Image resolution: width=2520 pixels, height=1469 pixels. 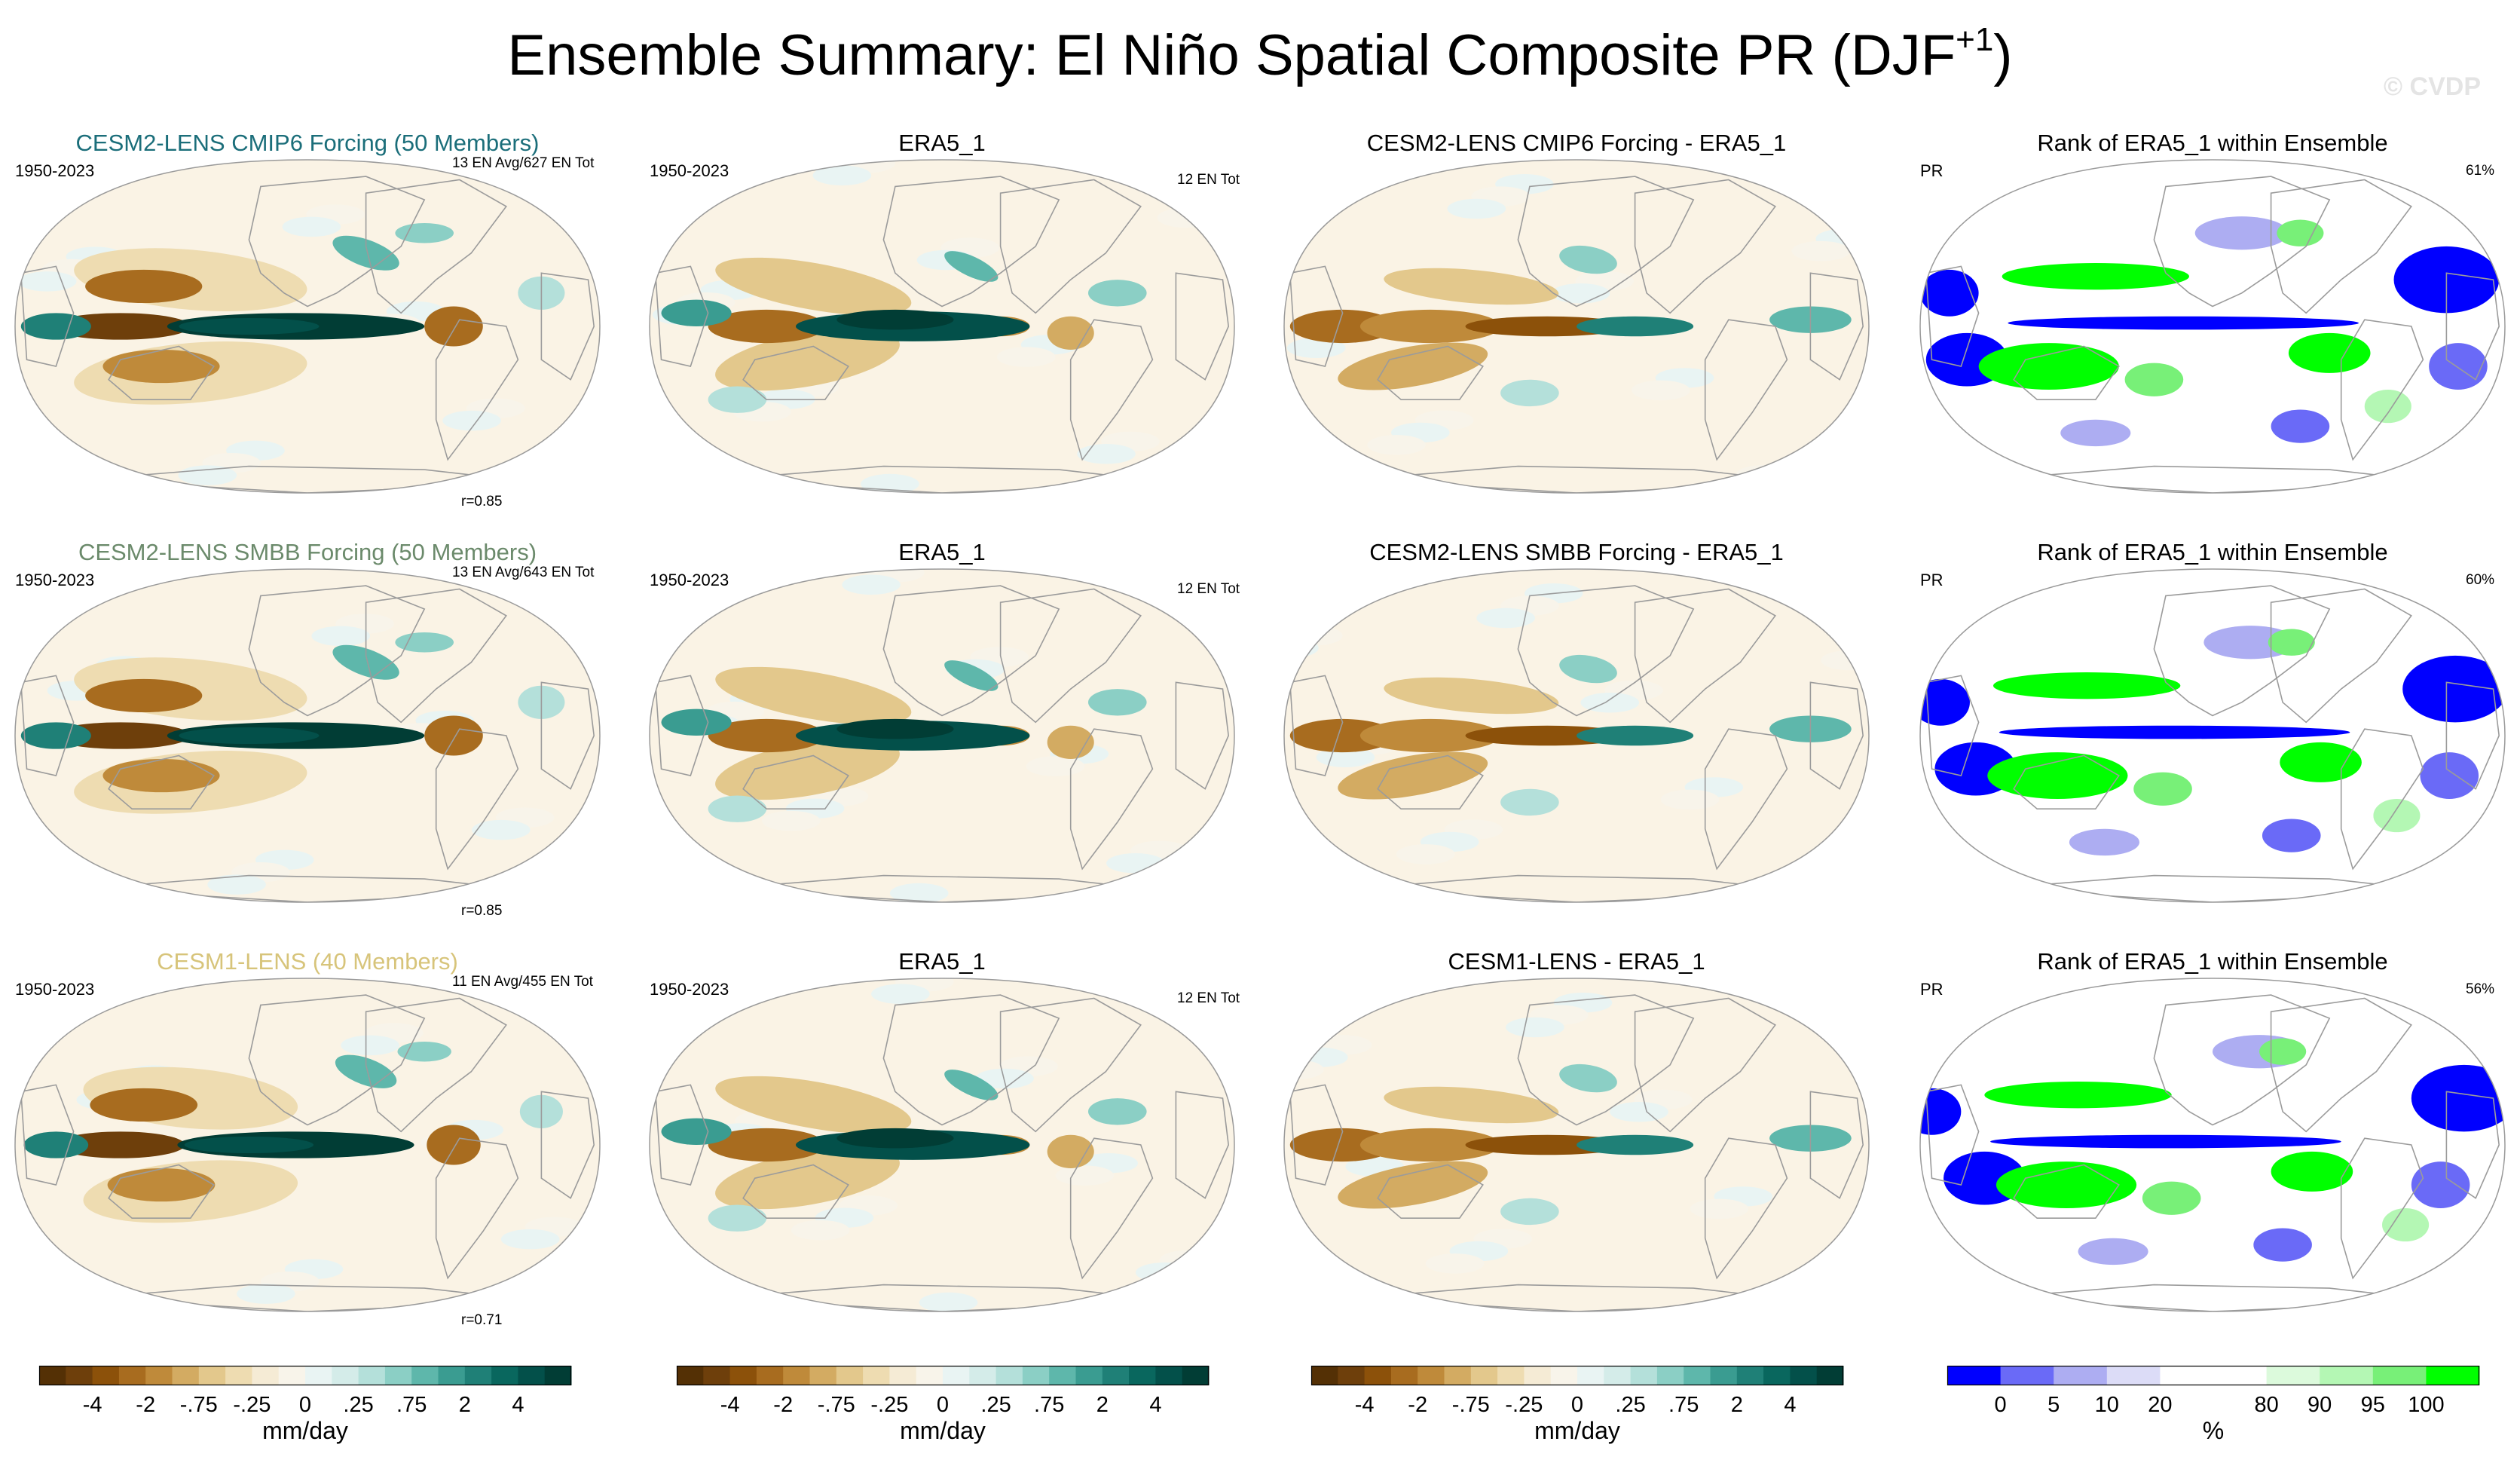 What do you see at coordinates (307, 735) in the screenshot?
I see `map-field` at bounding box center [307, 735].